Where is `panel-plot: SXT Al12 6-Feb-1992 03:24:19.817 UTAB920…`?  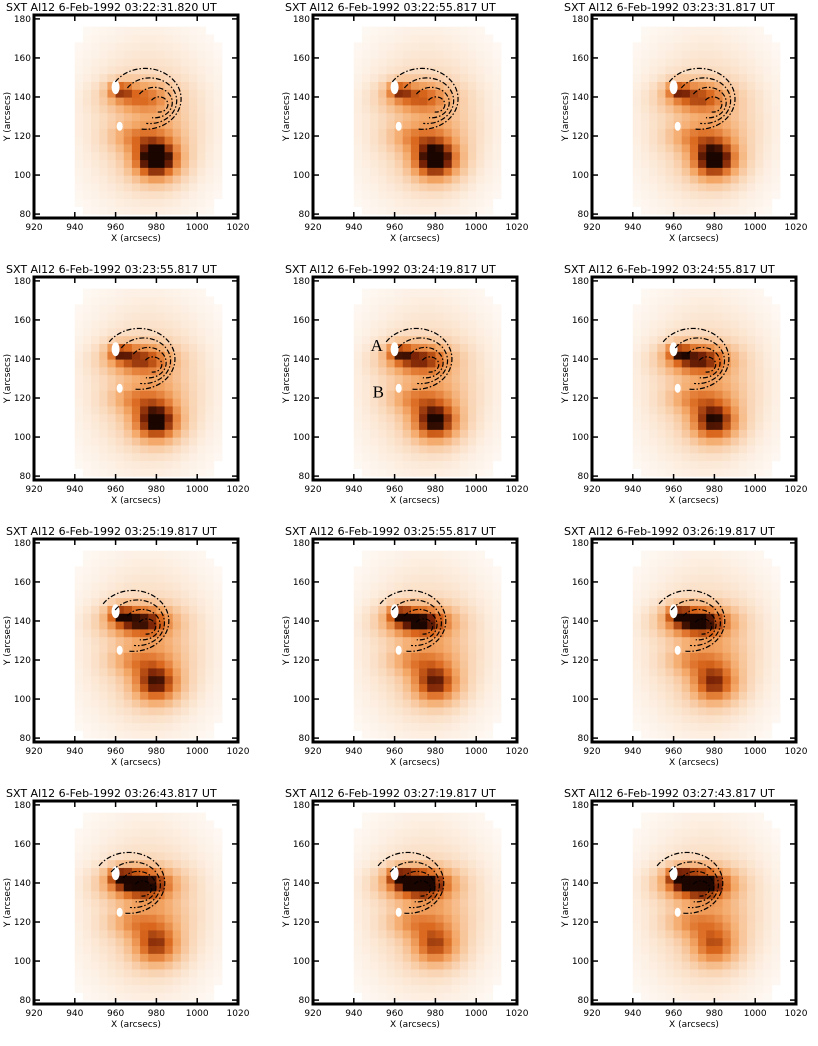 panel-plot: SXT Al12 6-Feb-1992 03:24:19.817 UTAB920… is located at coordinates (415, 392).